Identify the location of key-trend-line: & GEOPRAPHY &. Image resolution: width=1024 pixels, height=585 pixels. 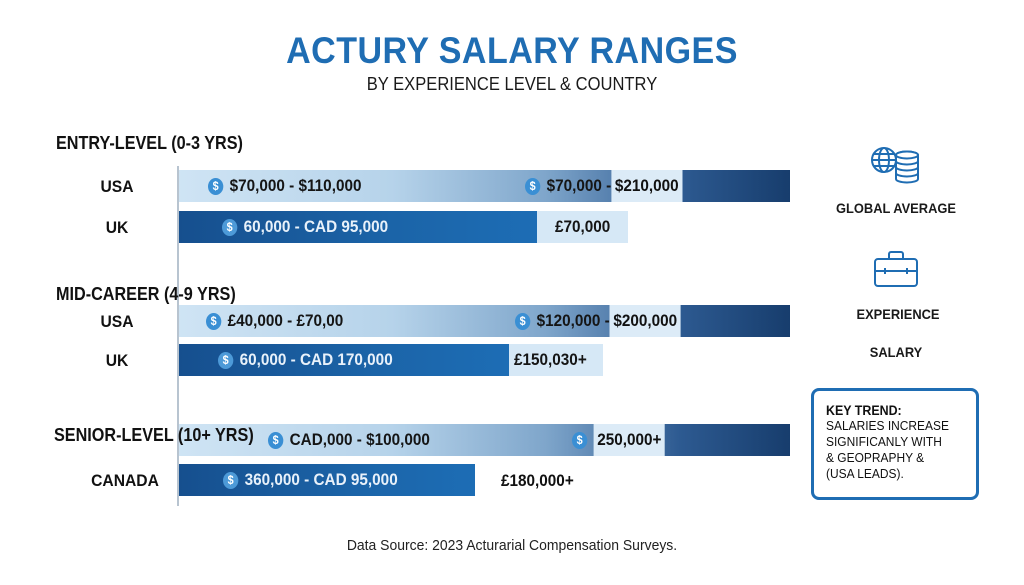
(875, 457).